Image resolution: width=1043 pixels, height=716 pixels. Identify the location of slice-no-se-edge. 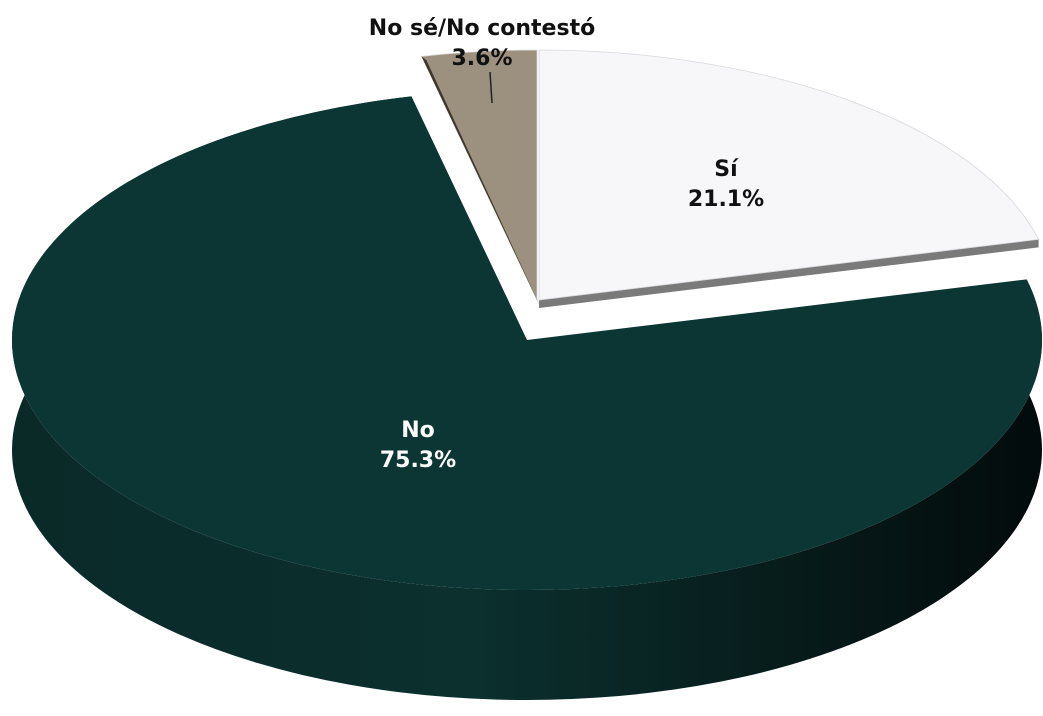
(480, 181).